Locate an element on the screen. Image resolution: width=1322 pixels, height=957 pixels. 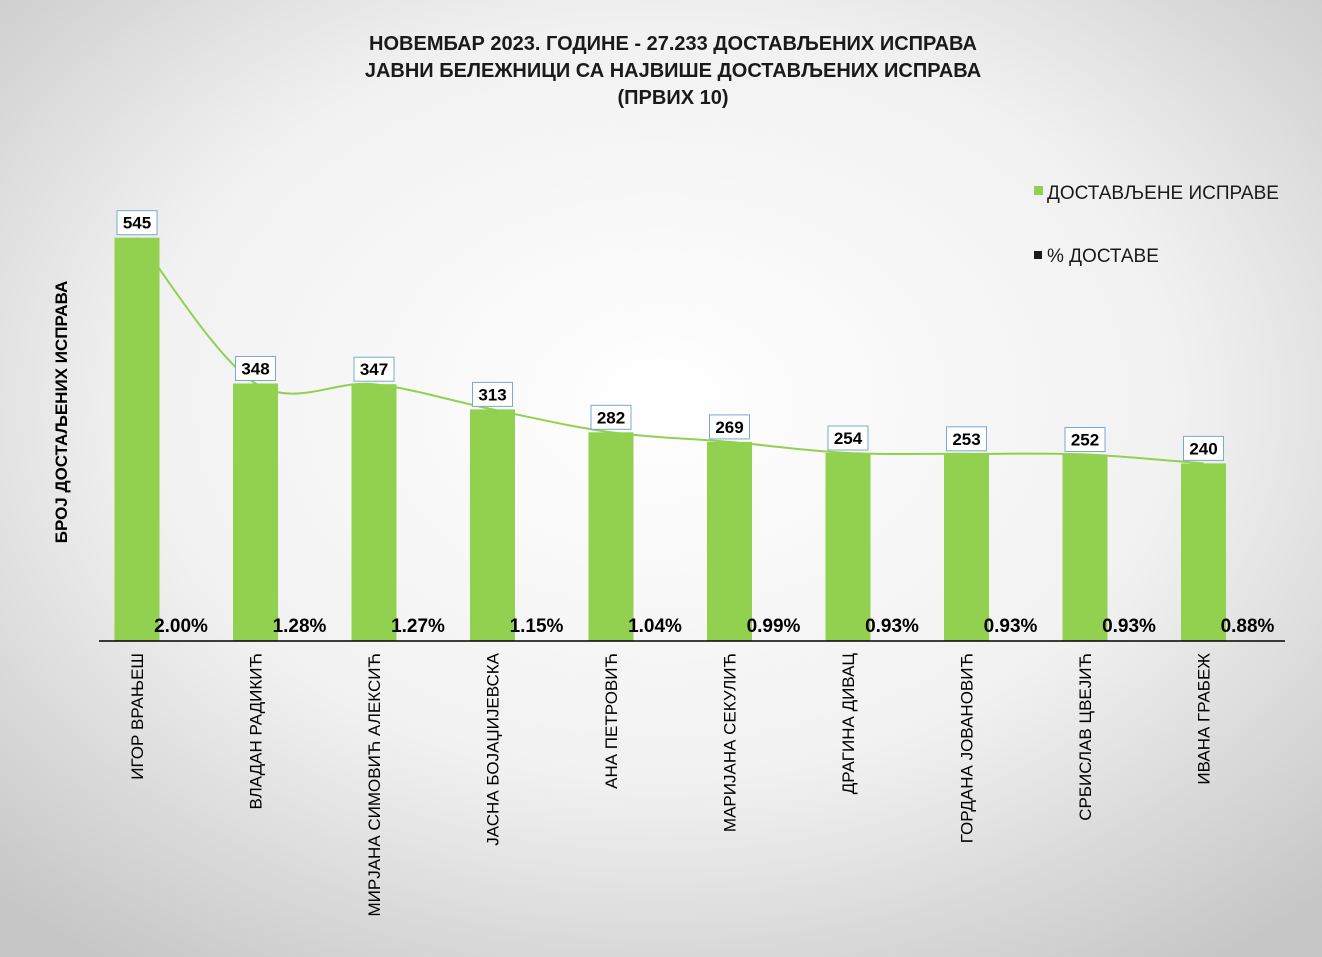
category-label-item-4: ЈАСНА БОЈАЏИЈЕВСКА is located at coordinates (493, 748).